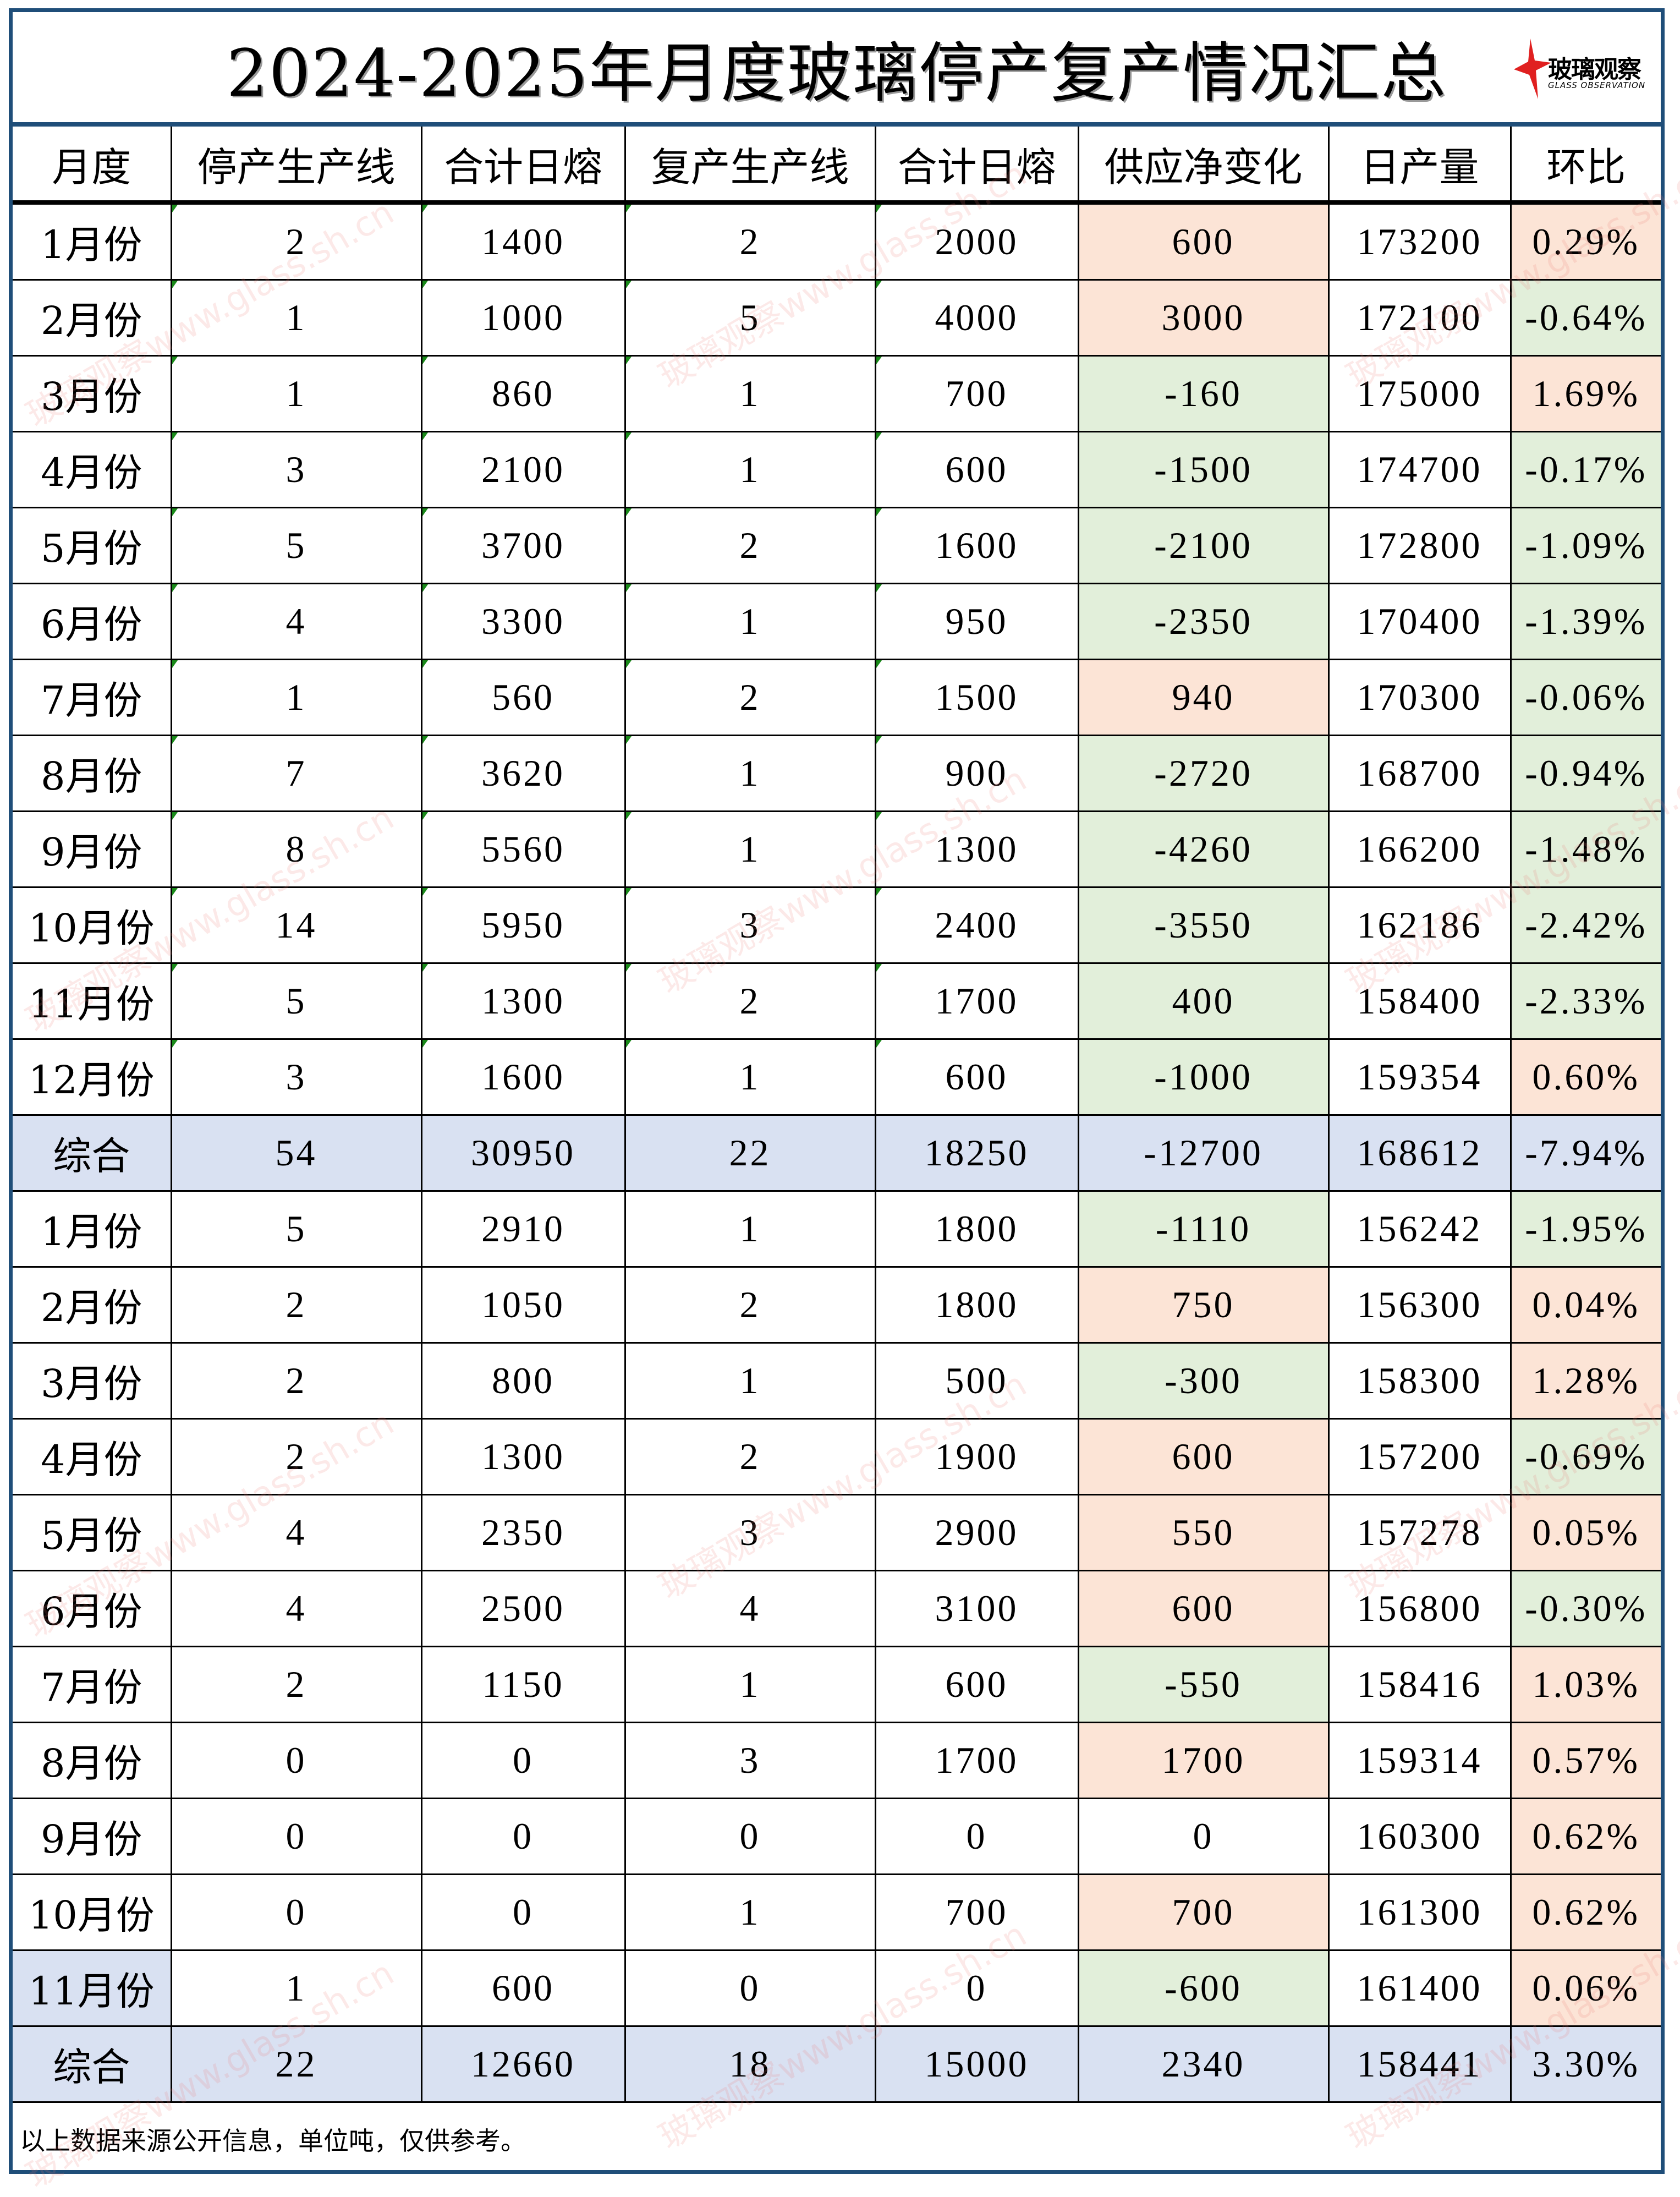 Image resolution: width=1680 pixels, height=2197 pixels. What do you see at coordinates (296, 1532) in the screenshot?
I see `stop-lines-cell: 4` at bounding box center [296, 1532].